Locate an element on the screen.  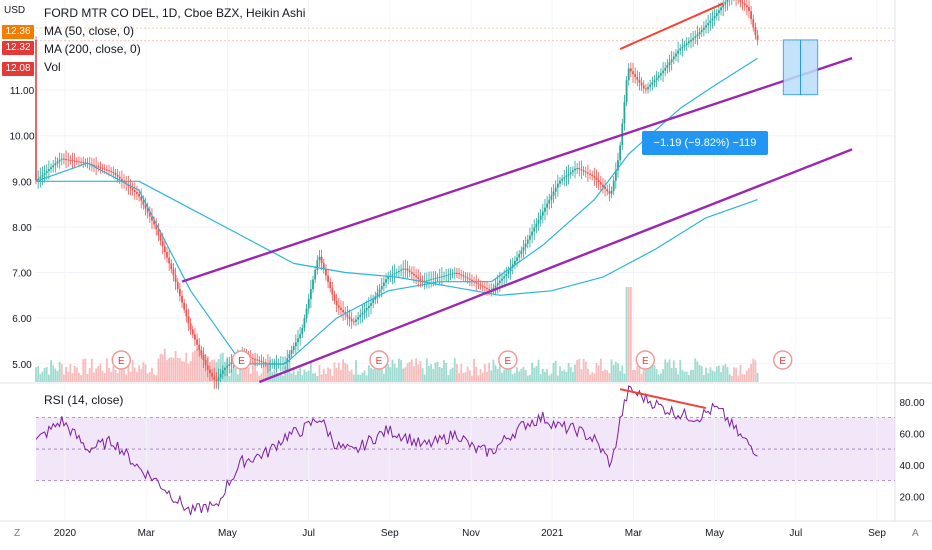
ma200-legend: MA (200, close, 0) is located at coordinates (92, 49).